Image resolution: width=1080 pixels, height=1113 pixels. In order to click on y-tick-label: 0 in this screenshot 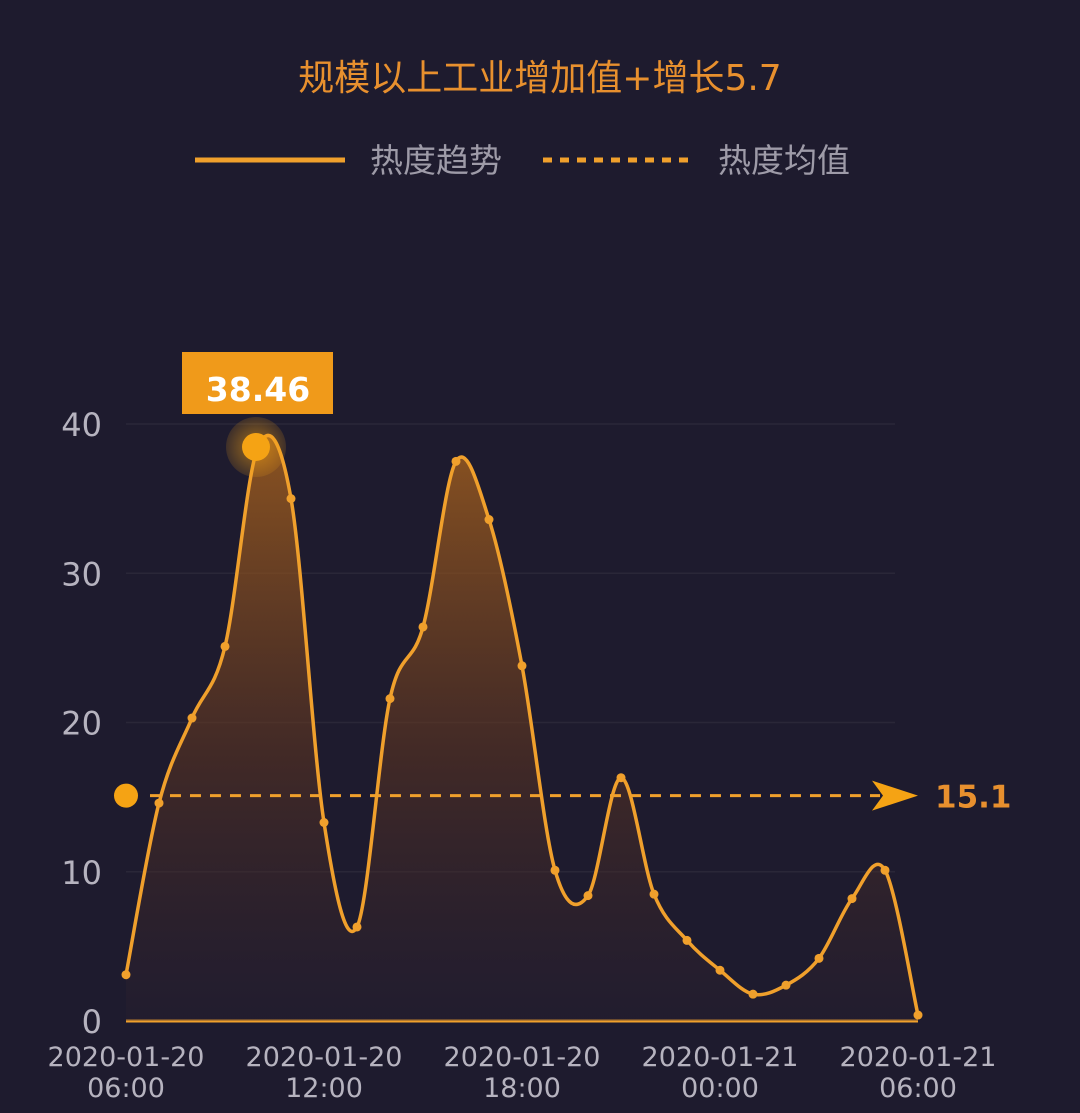, I will do `click(92, 1022)`.